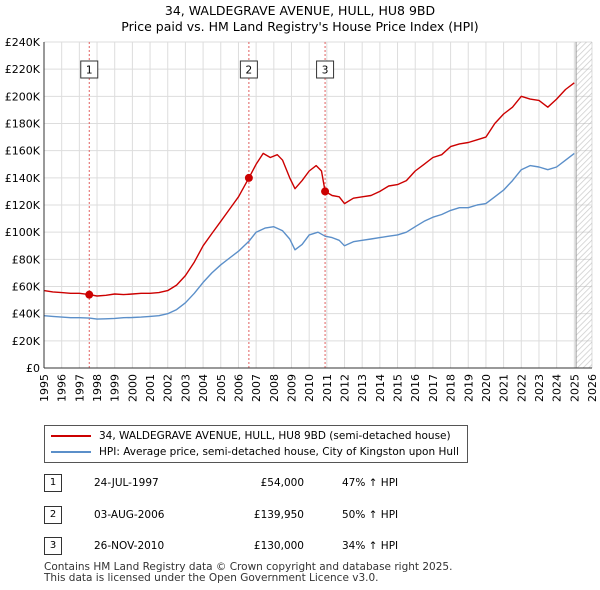 The height and width of the screenshot is (590, 600). I want to click on sale-number-badge: 3, so click(53, 546).